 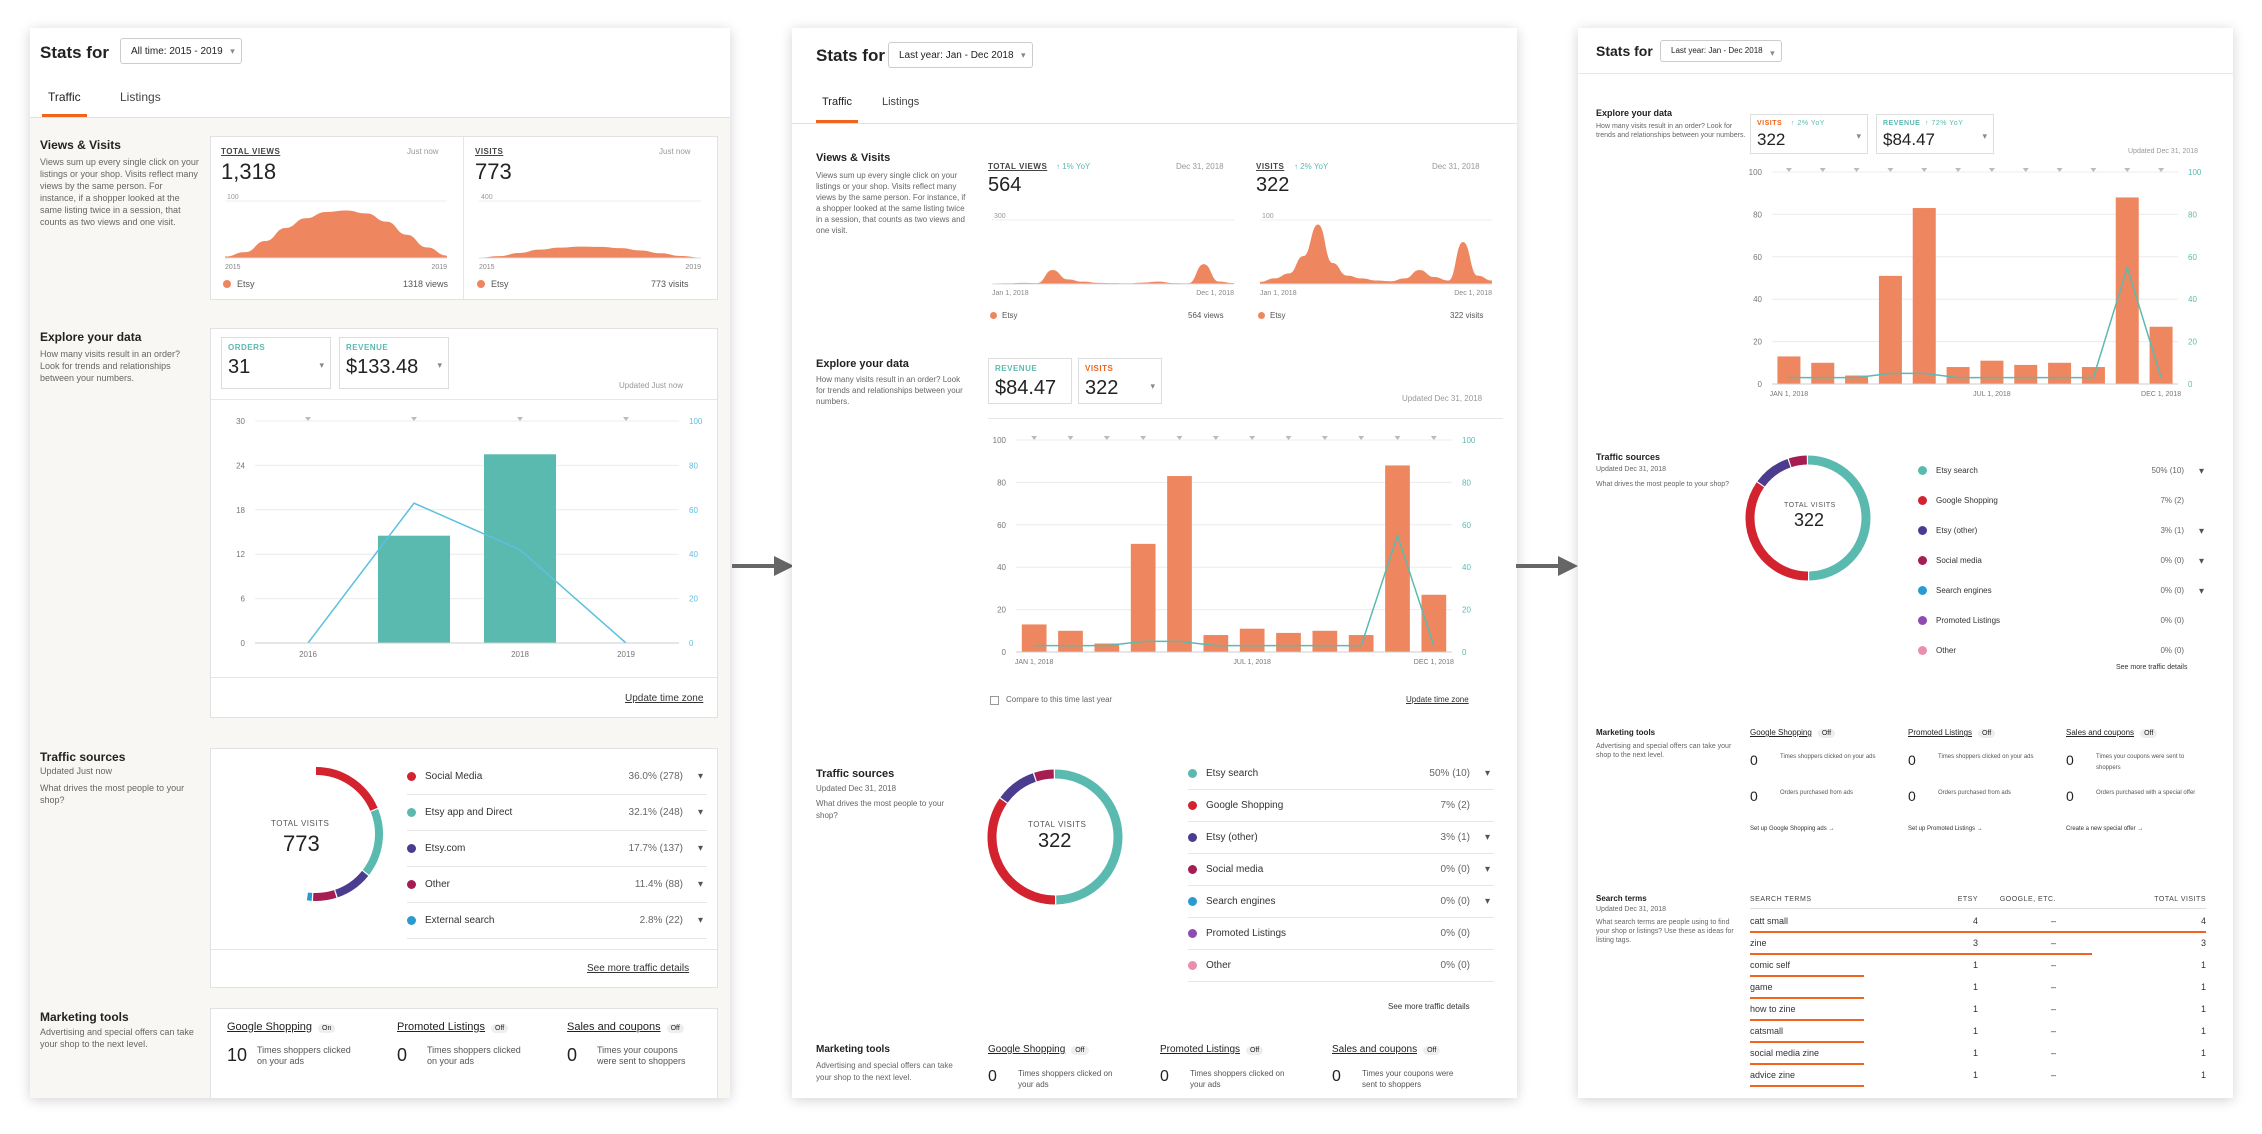 I want to click on traffic-source-row: Etsy.com 17.7% (137) ▾, so click(x=557, y=849).